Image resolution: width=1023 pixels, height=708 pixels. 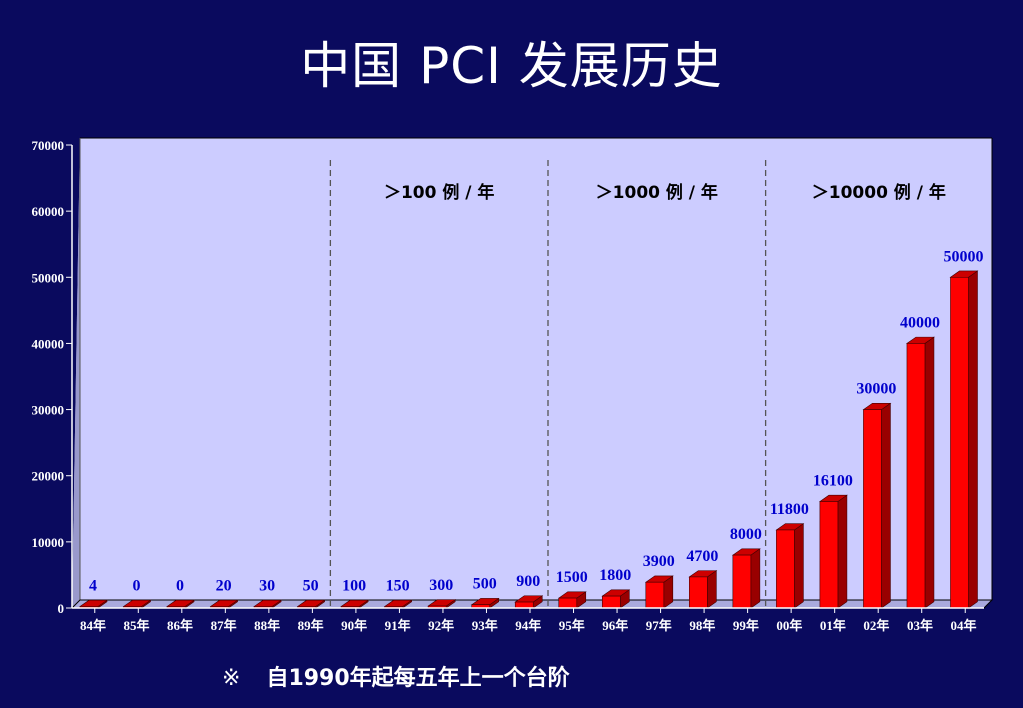 What do you see at coordinates (789, 625) in the screenshot?
I see `x-tick-label: 00年` at bounding box center [789, 625].